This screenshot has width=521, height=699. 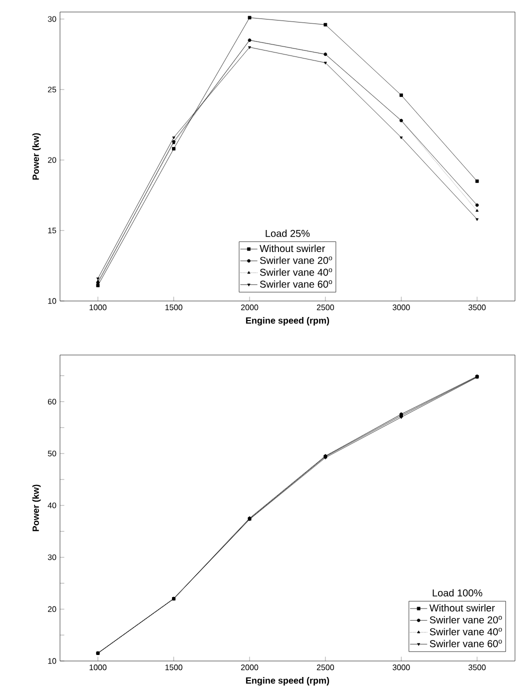 I want to click on y-tick-label: 60, so click(x=52, y=401).